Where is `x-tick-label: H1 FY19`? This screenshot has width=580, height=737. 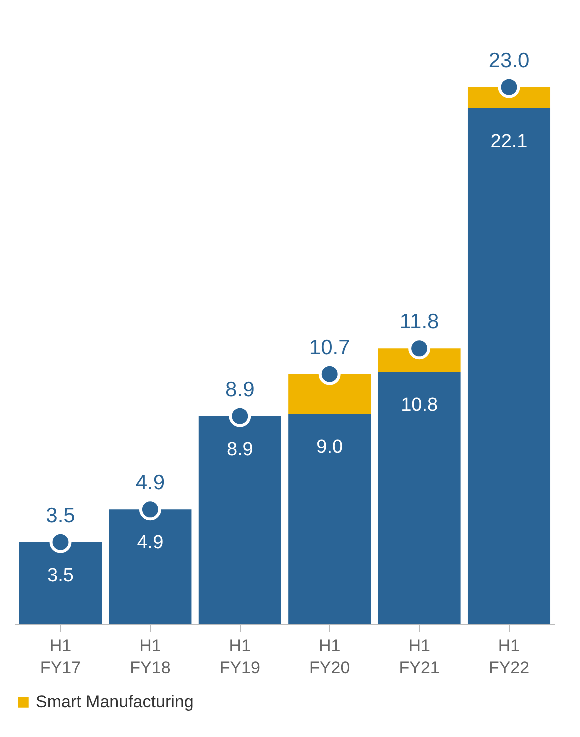 x-tick-label: H1 FY19 is located at coordinates (240, 657).